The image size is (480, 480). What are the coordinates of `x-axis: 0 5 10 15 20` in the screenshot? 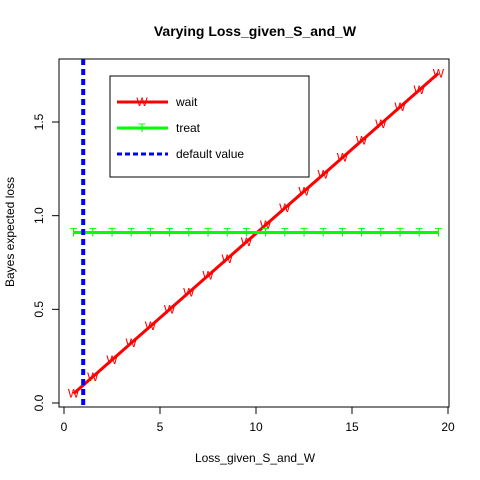 It's located at (258, 420).